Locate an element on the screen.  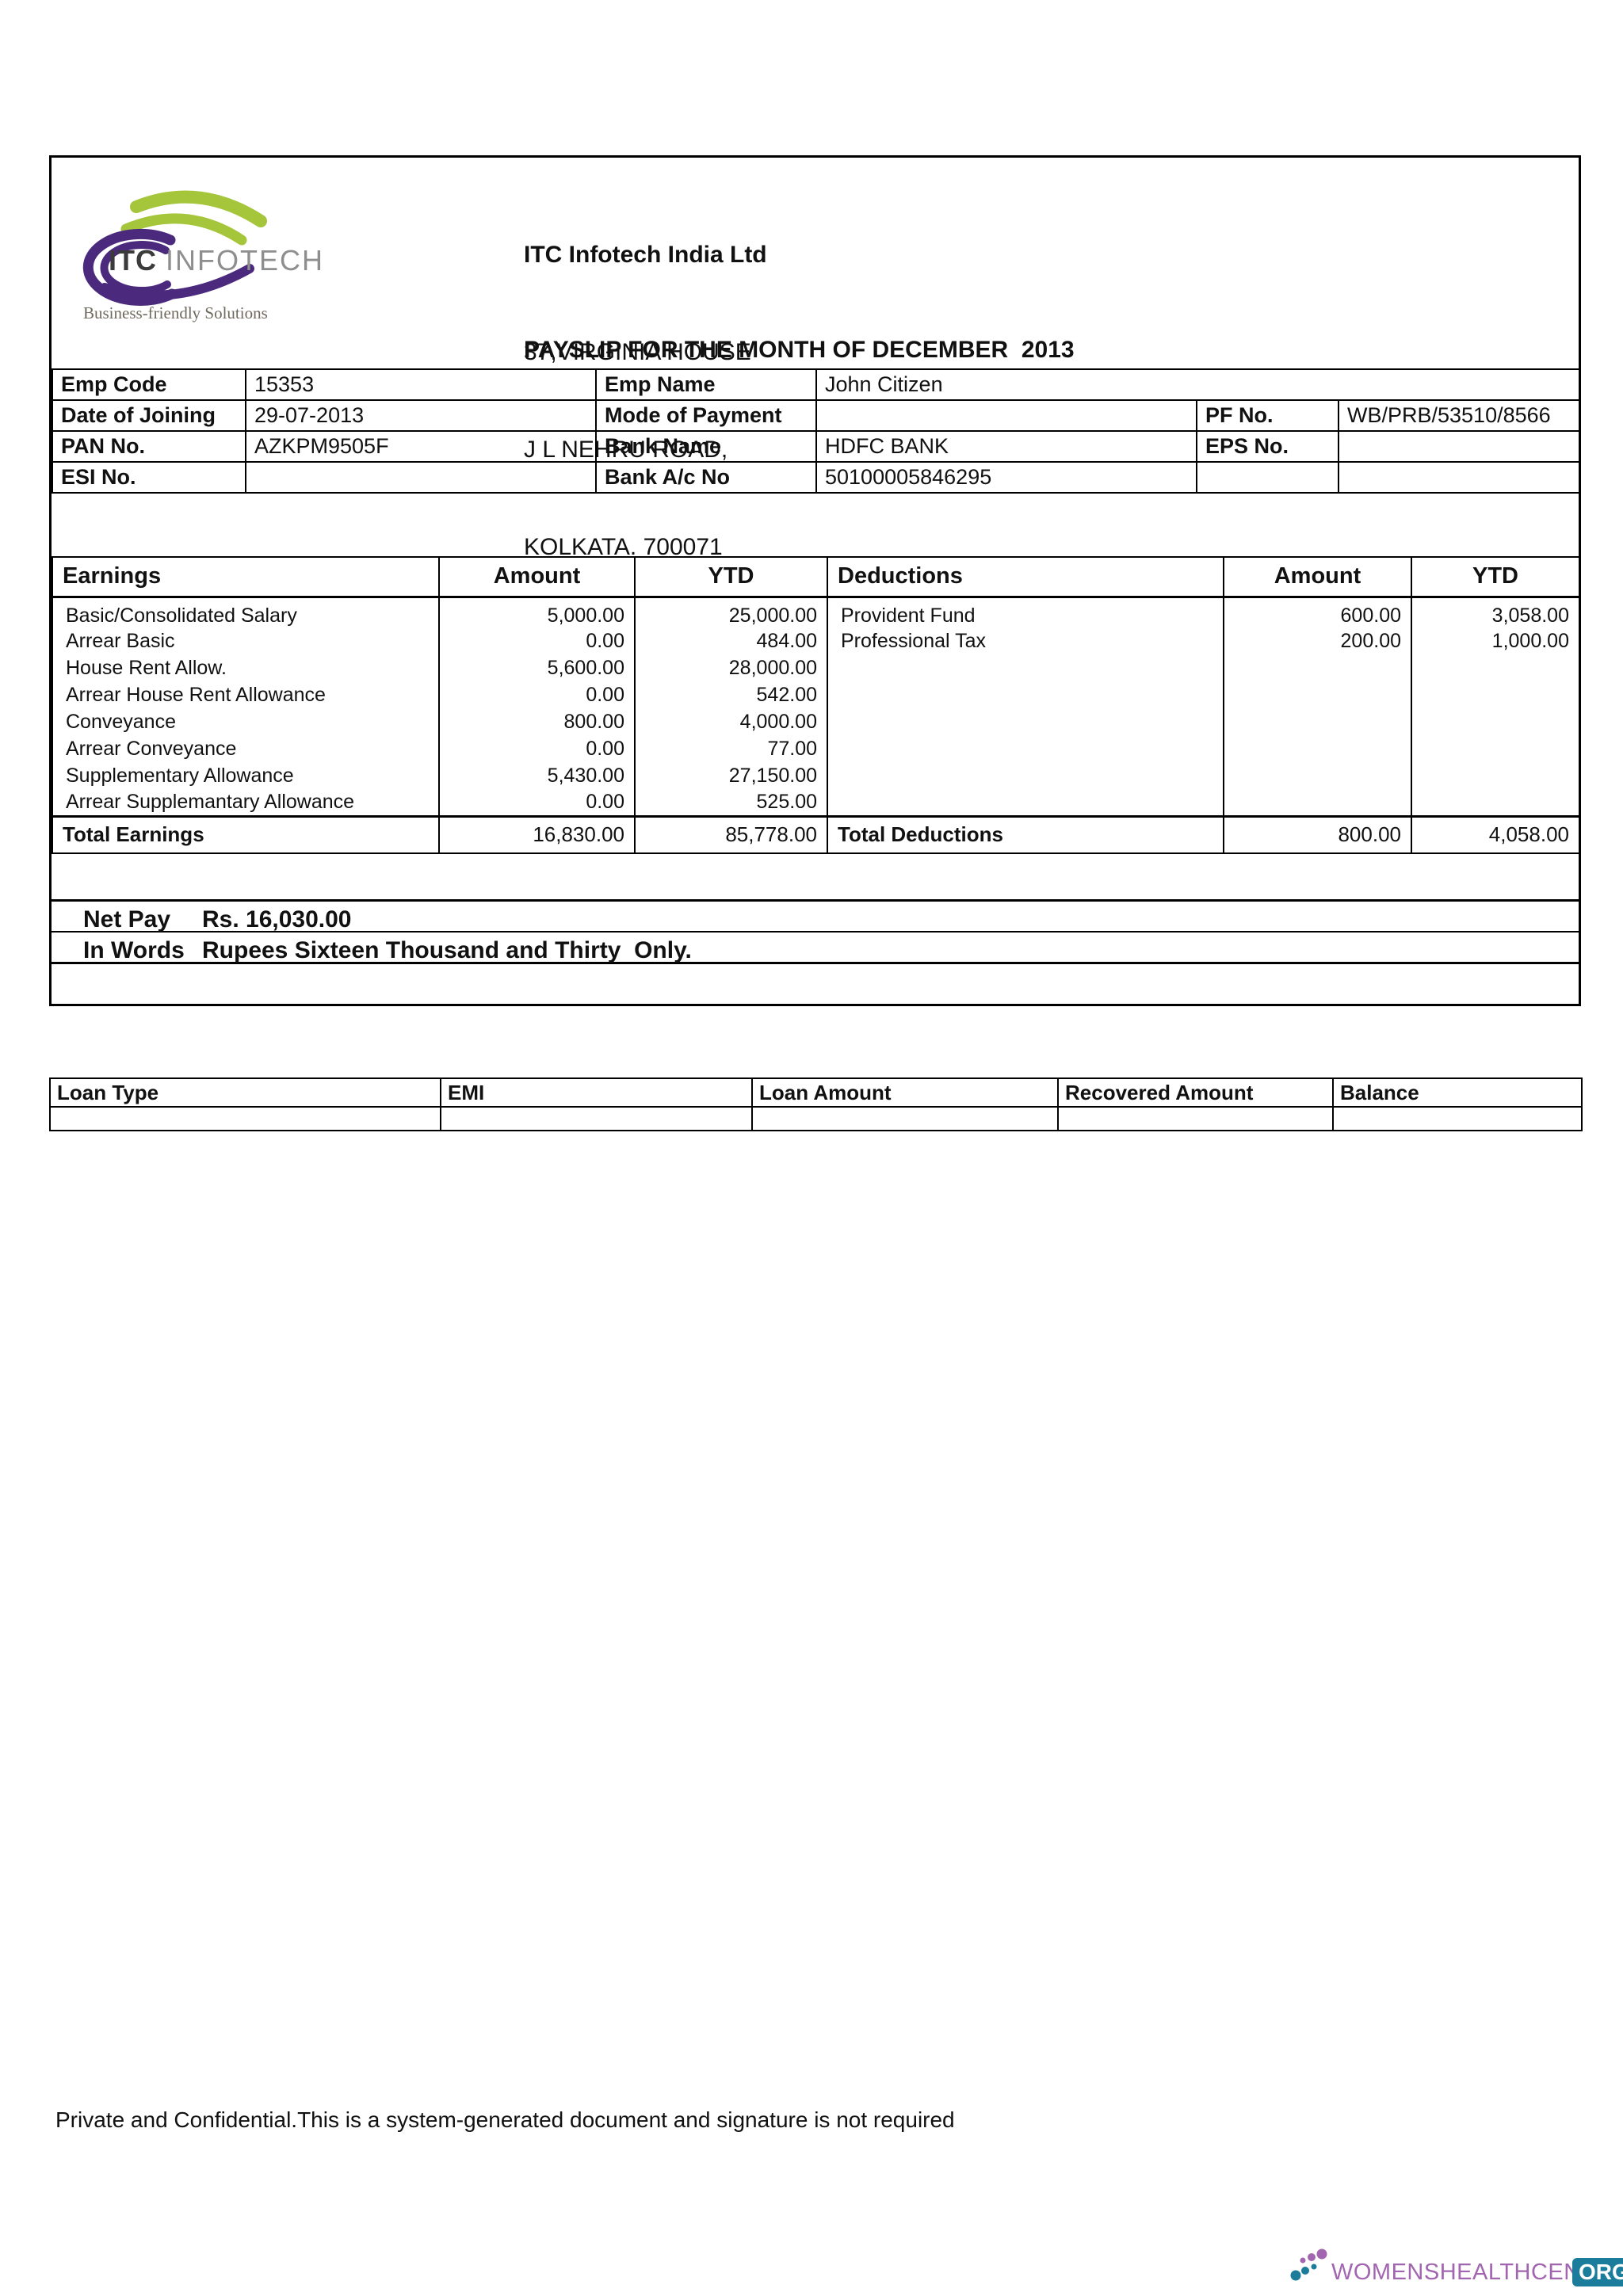
table-row: Emp Code 15353 Emp Name John Citizen is located at coordinates (816, 384).